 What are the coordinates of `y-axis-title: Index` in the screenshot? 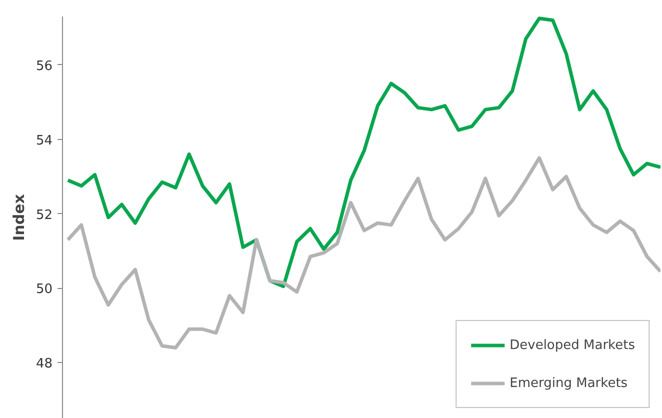 It's located at (19, 217).